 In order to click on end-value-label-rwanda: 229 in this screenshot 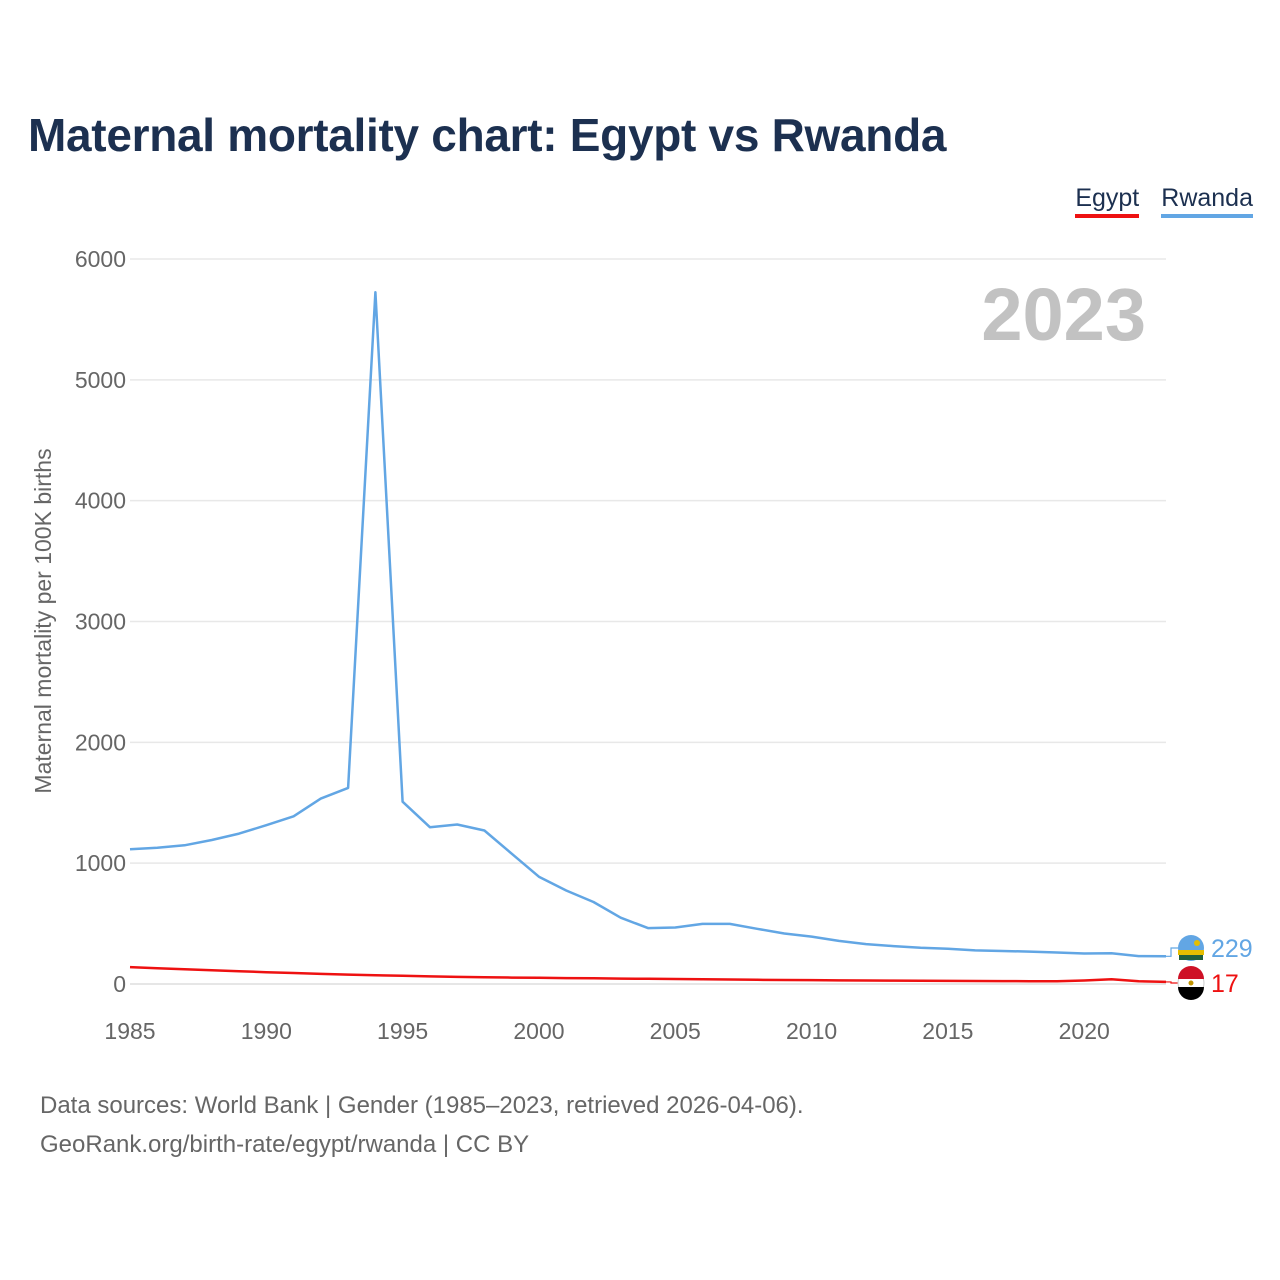, I will do `click(1232, 949)`.